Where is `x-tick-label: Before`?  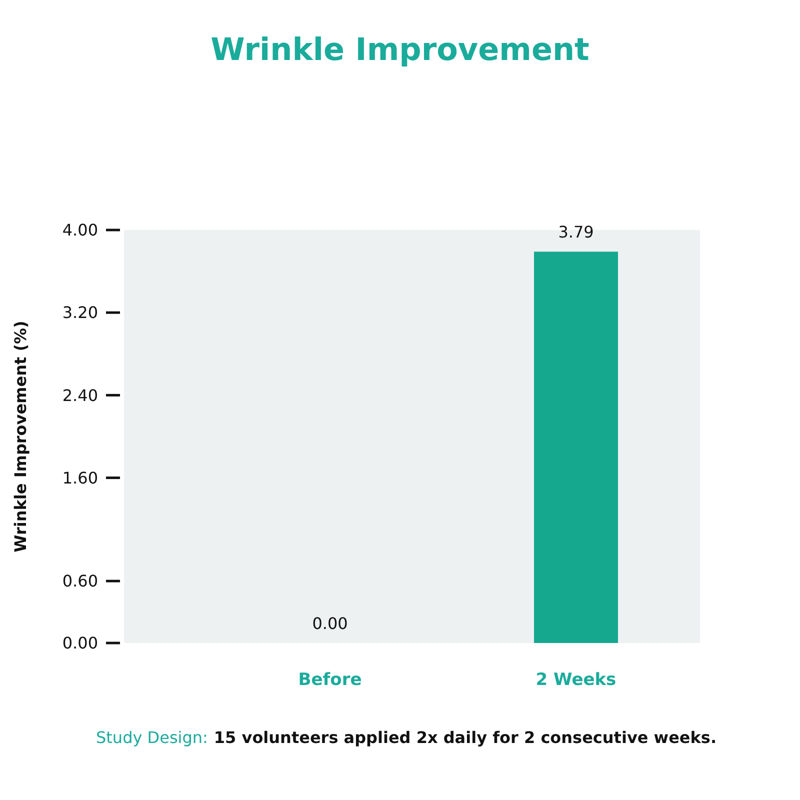
x-tick-label: Before is located at coordinates (330, 680).